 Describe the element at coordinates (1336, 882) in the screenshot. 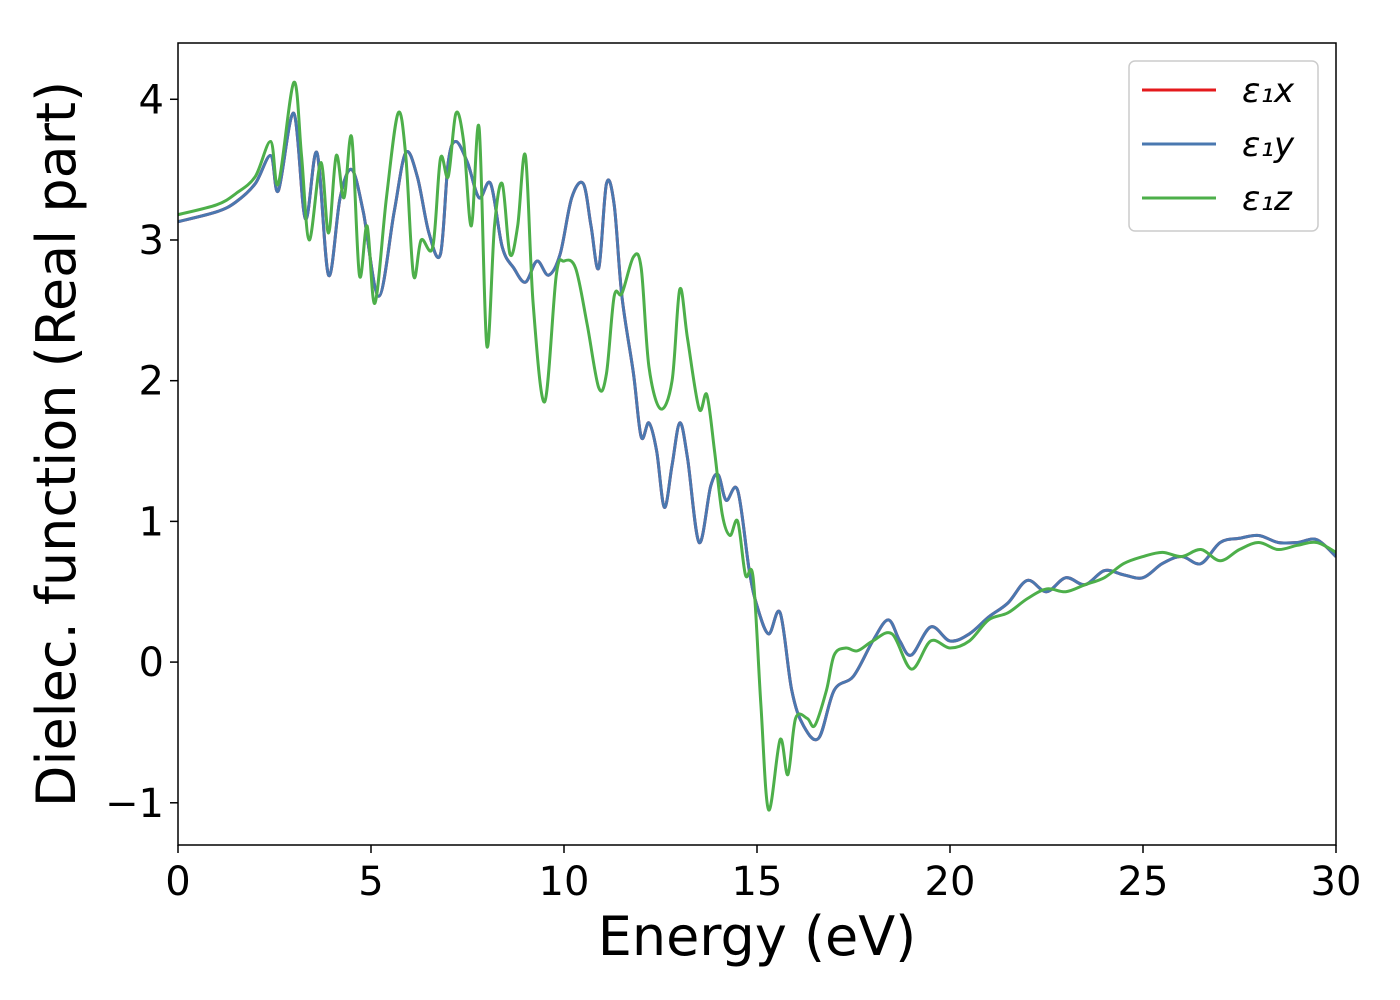

I see `x-tick-label: 30` at that location.